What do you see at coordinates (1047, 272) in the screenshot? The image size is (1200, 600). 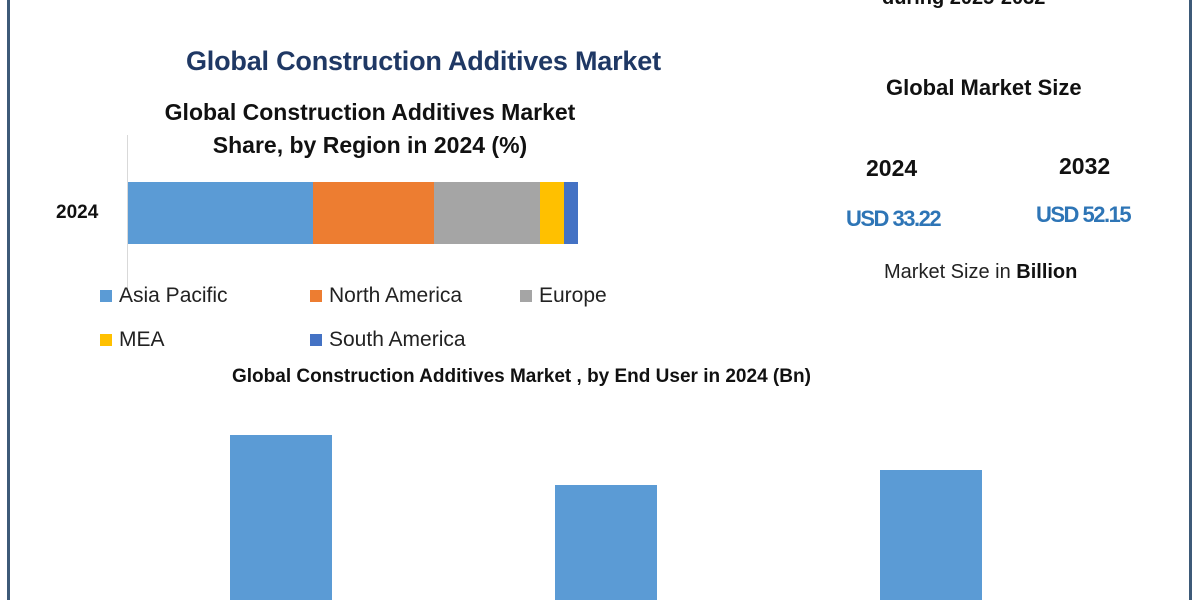 I see `market-size-note-unit: Billion` at bounding box center [1047, 272].